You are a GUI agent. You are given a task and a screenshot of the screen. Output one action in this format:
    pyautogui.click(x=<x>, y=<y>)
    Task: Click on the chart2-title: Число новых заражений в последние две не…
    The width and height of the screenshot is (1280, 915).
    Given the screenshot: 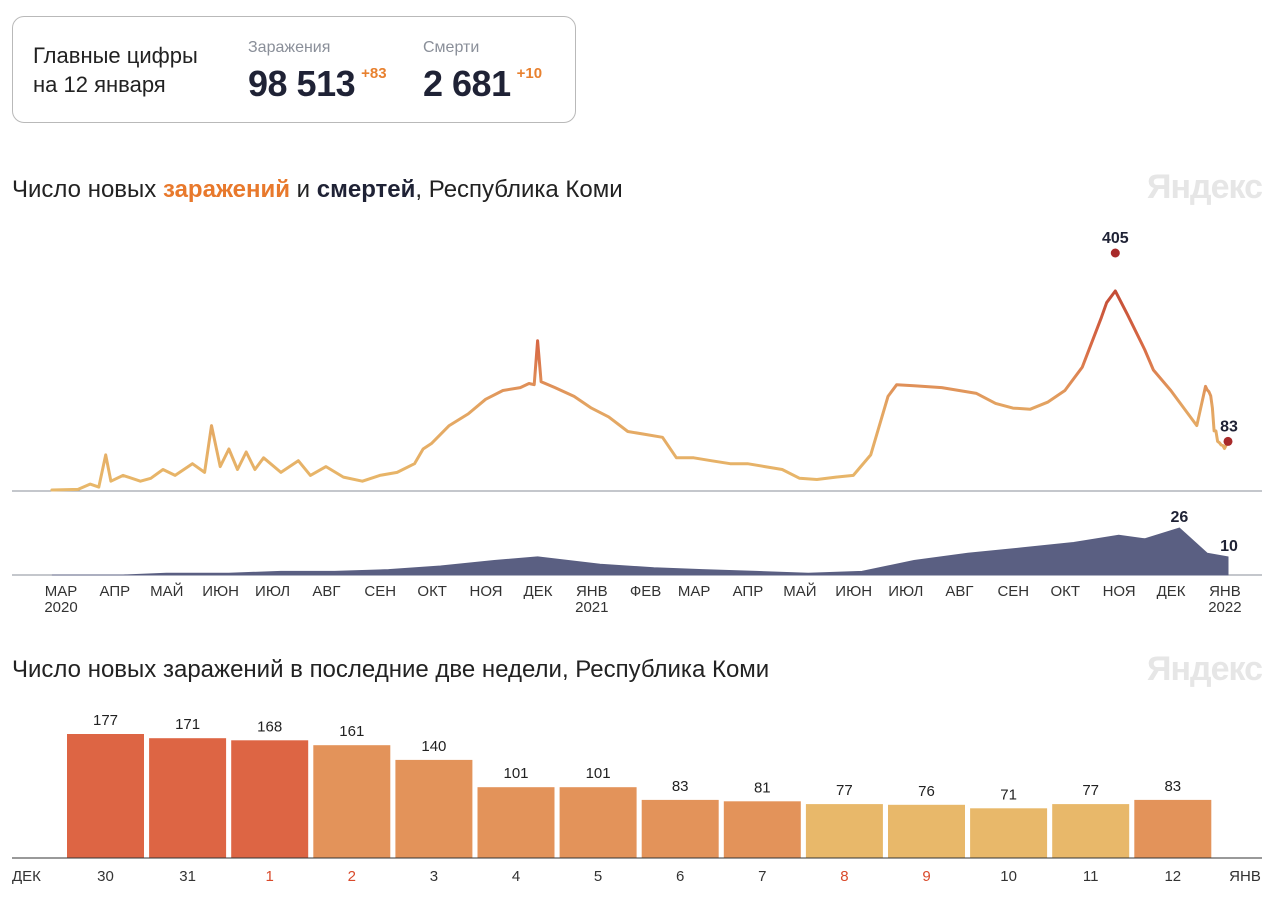 What is the action you would take?
    pyautogui.click(x=391, y=669)
    